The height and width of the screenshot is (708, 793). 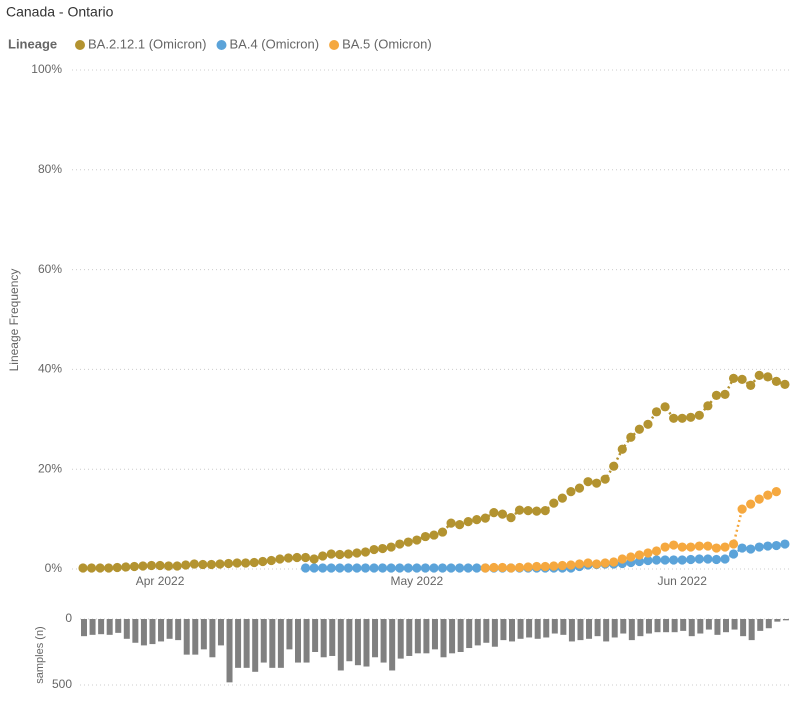 What do you see at coordinates (416, 581) in the screenshot?
I see `x-tick-label: May 2022` at bounding box center [416, 581].